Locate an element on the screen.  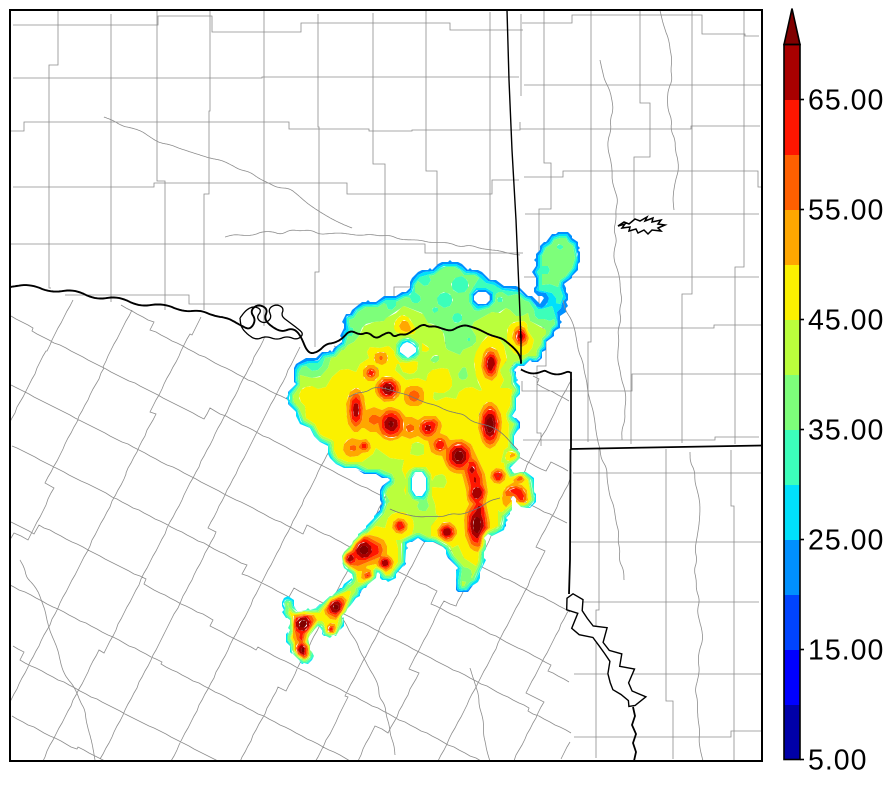
svg-text: 25.00 is located at coordinates (846, 541).